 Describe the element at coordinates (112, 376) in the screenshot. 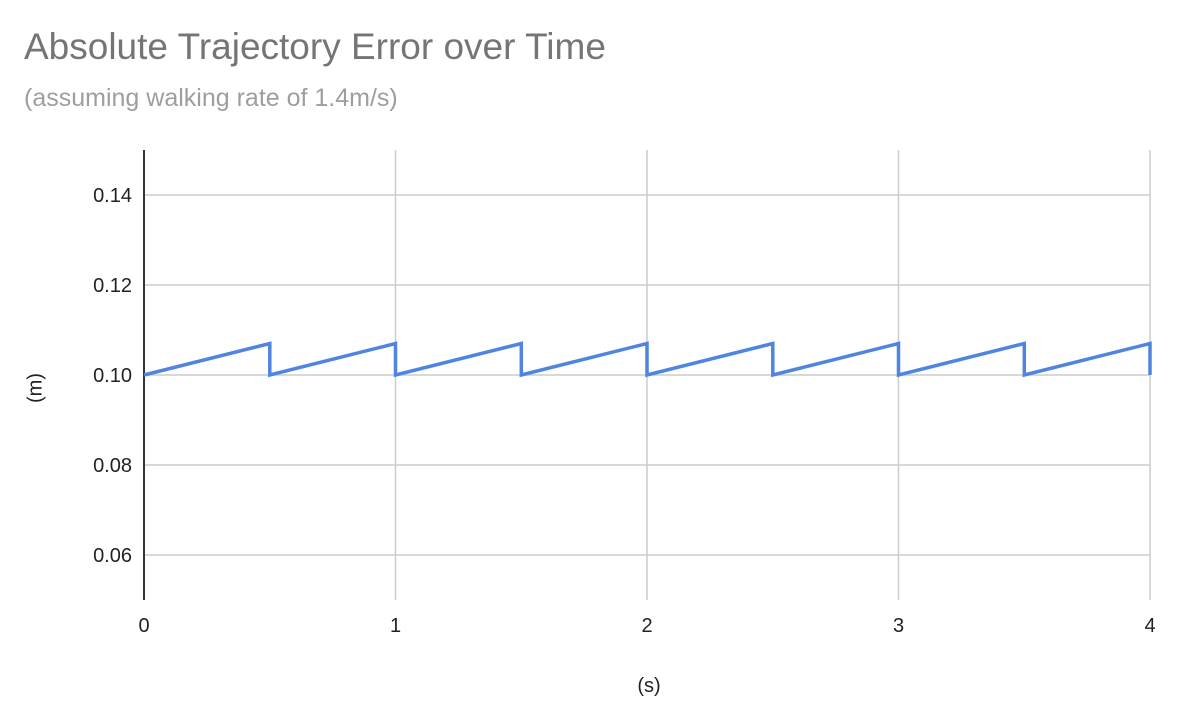

I see `y-tick-label: 0.10` at that location.